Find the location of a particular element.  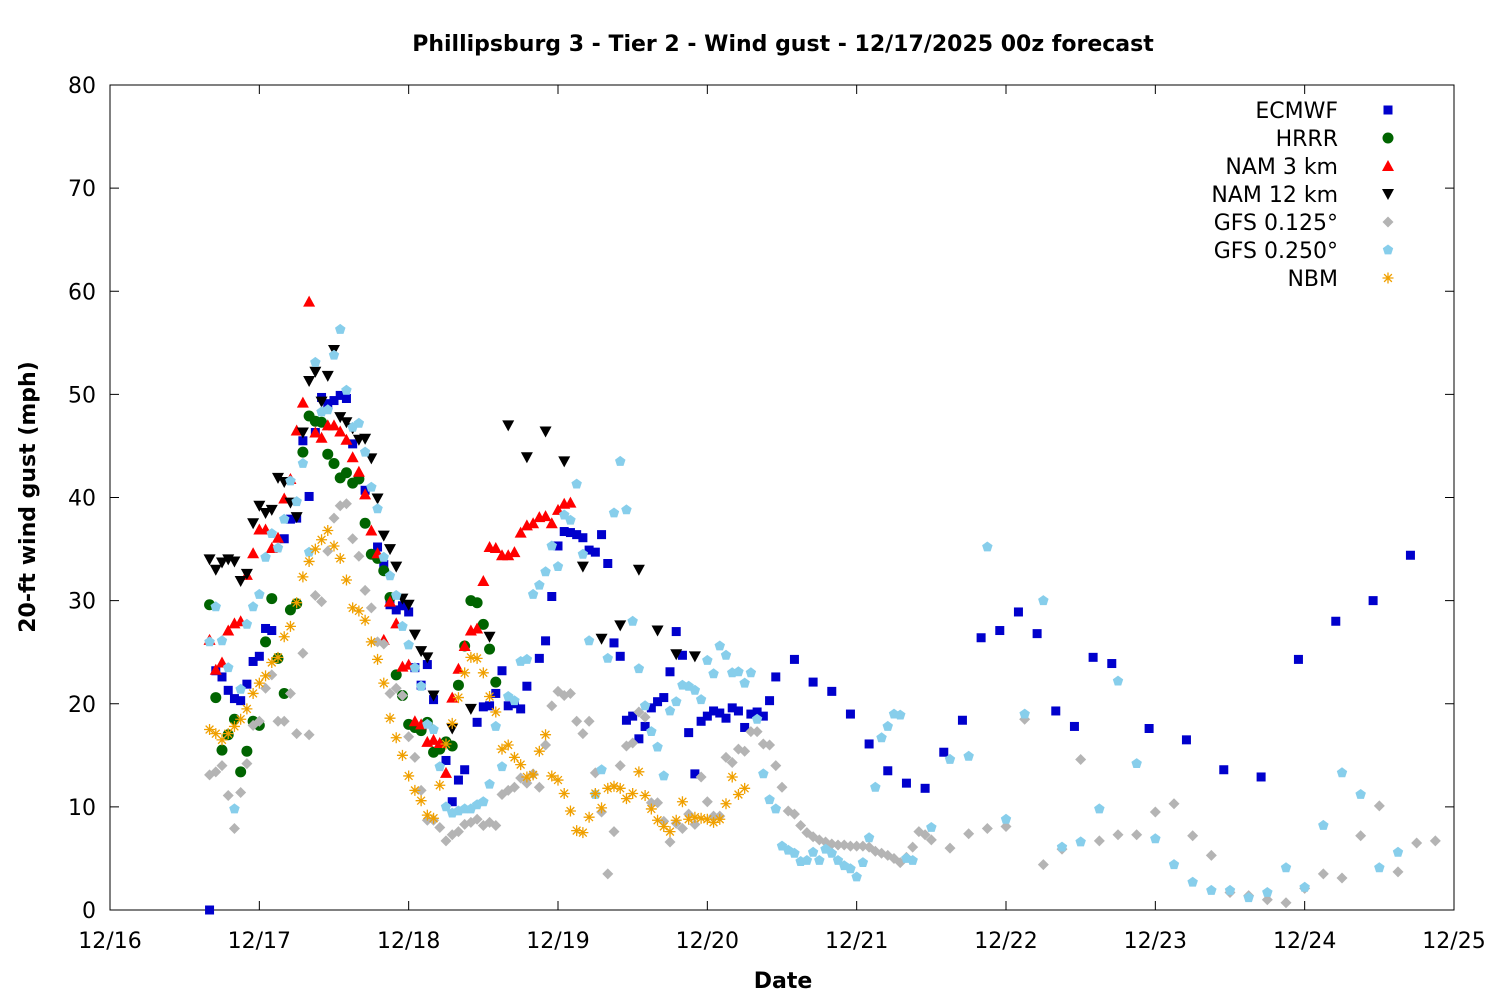

legend-marker-ecmwf is located at coordinates (1388, 110).